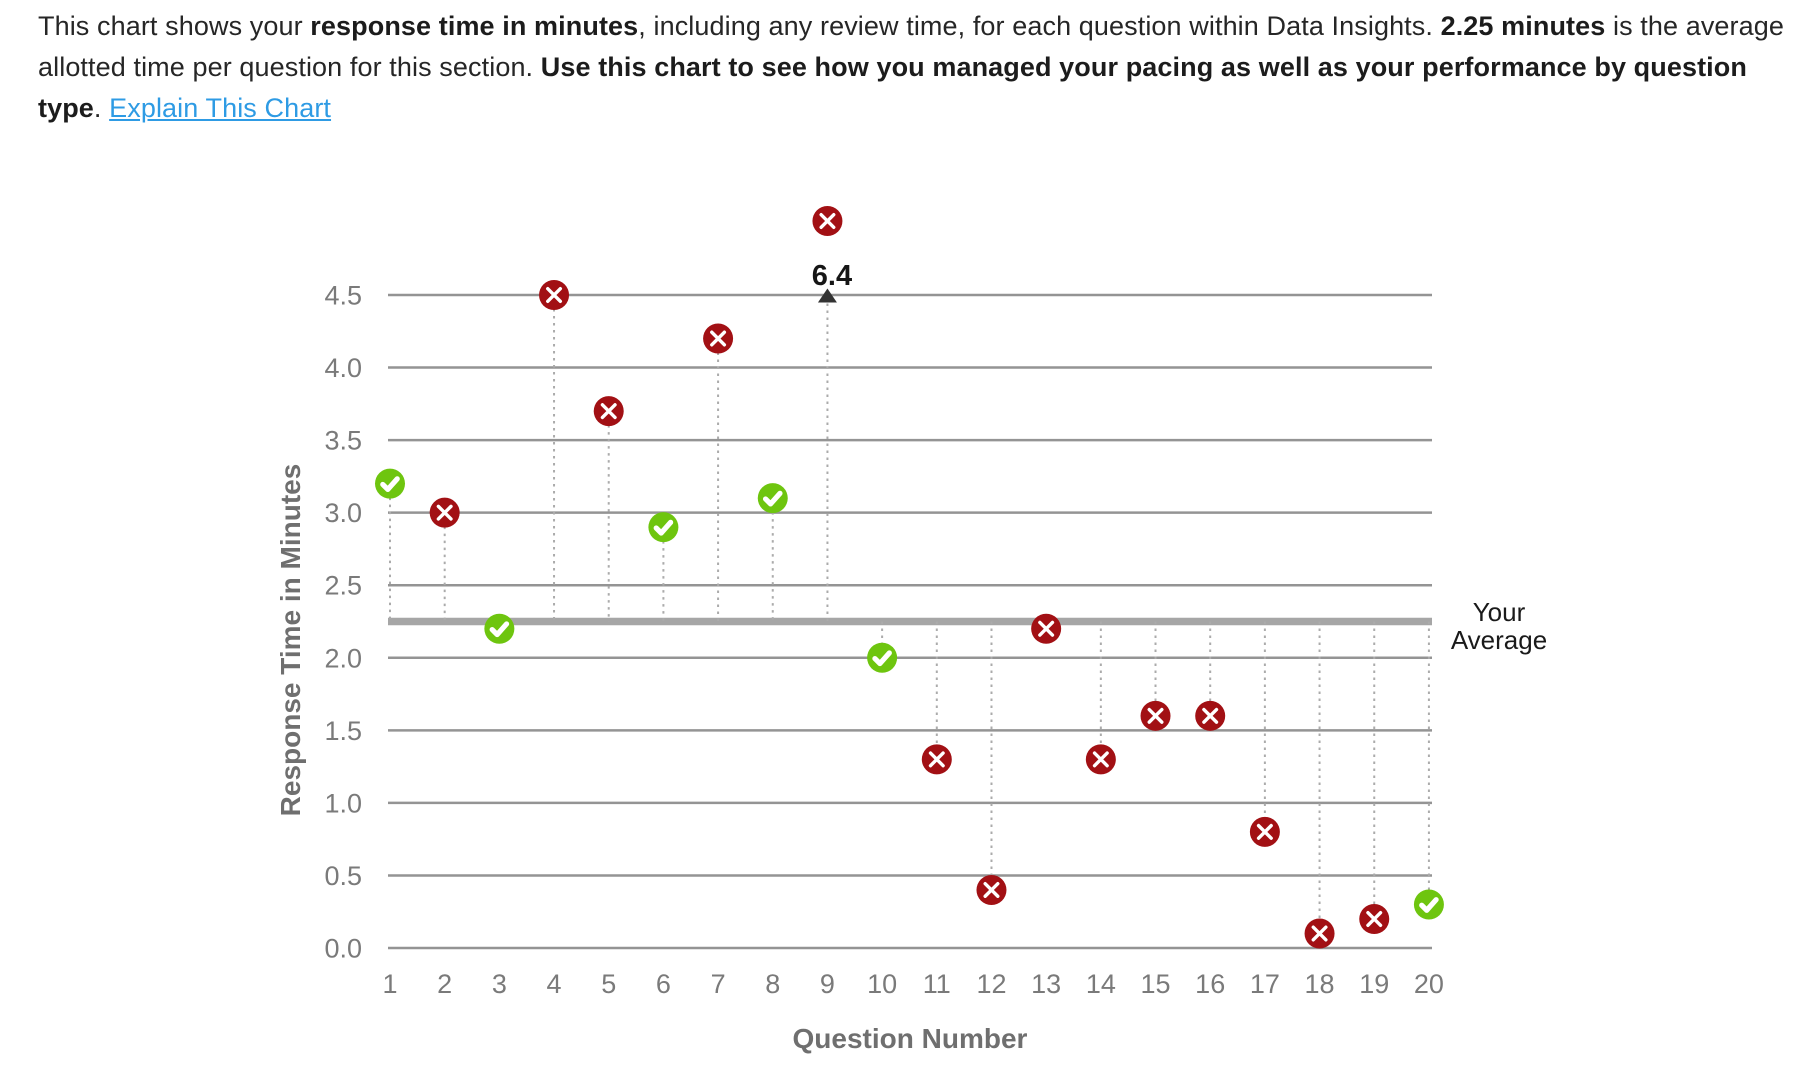 This screenshot has height=1092, width=1796. What do you see at coordinates (1101, 984) in the screenshot?
I see `x-tick-label-14: 14` at bounding box center [1101, 984].